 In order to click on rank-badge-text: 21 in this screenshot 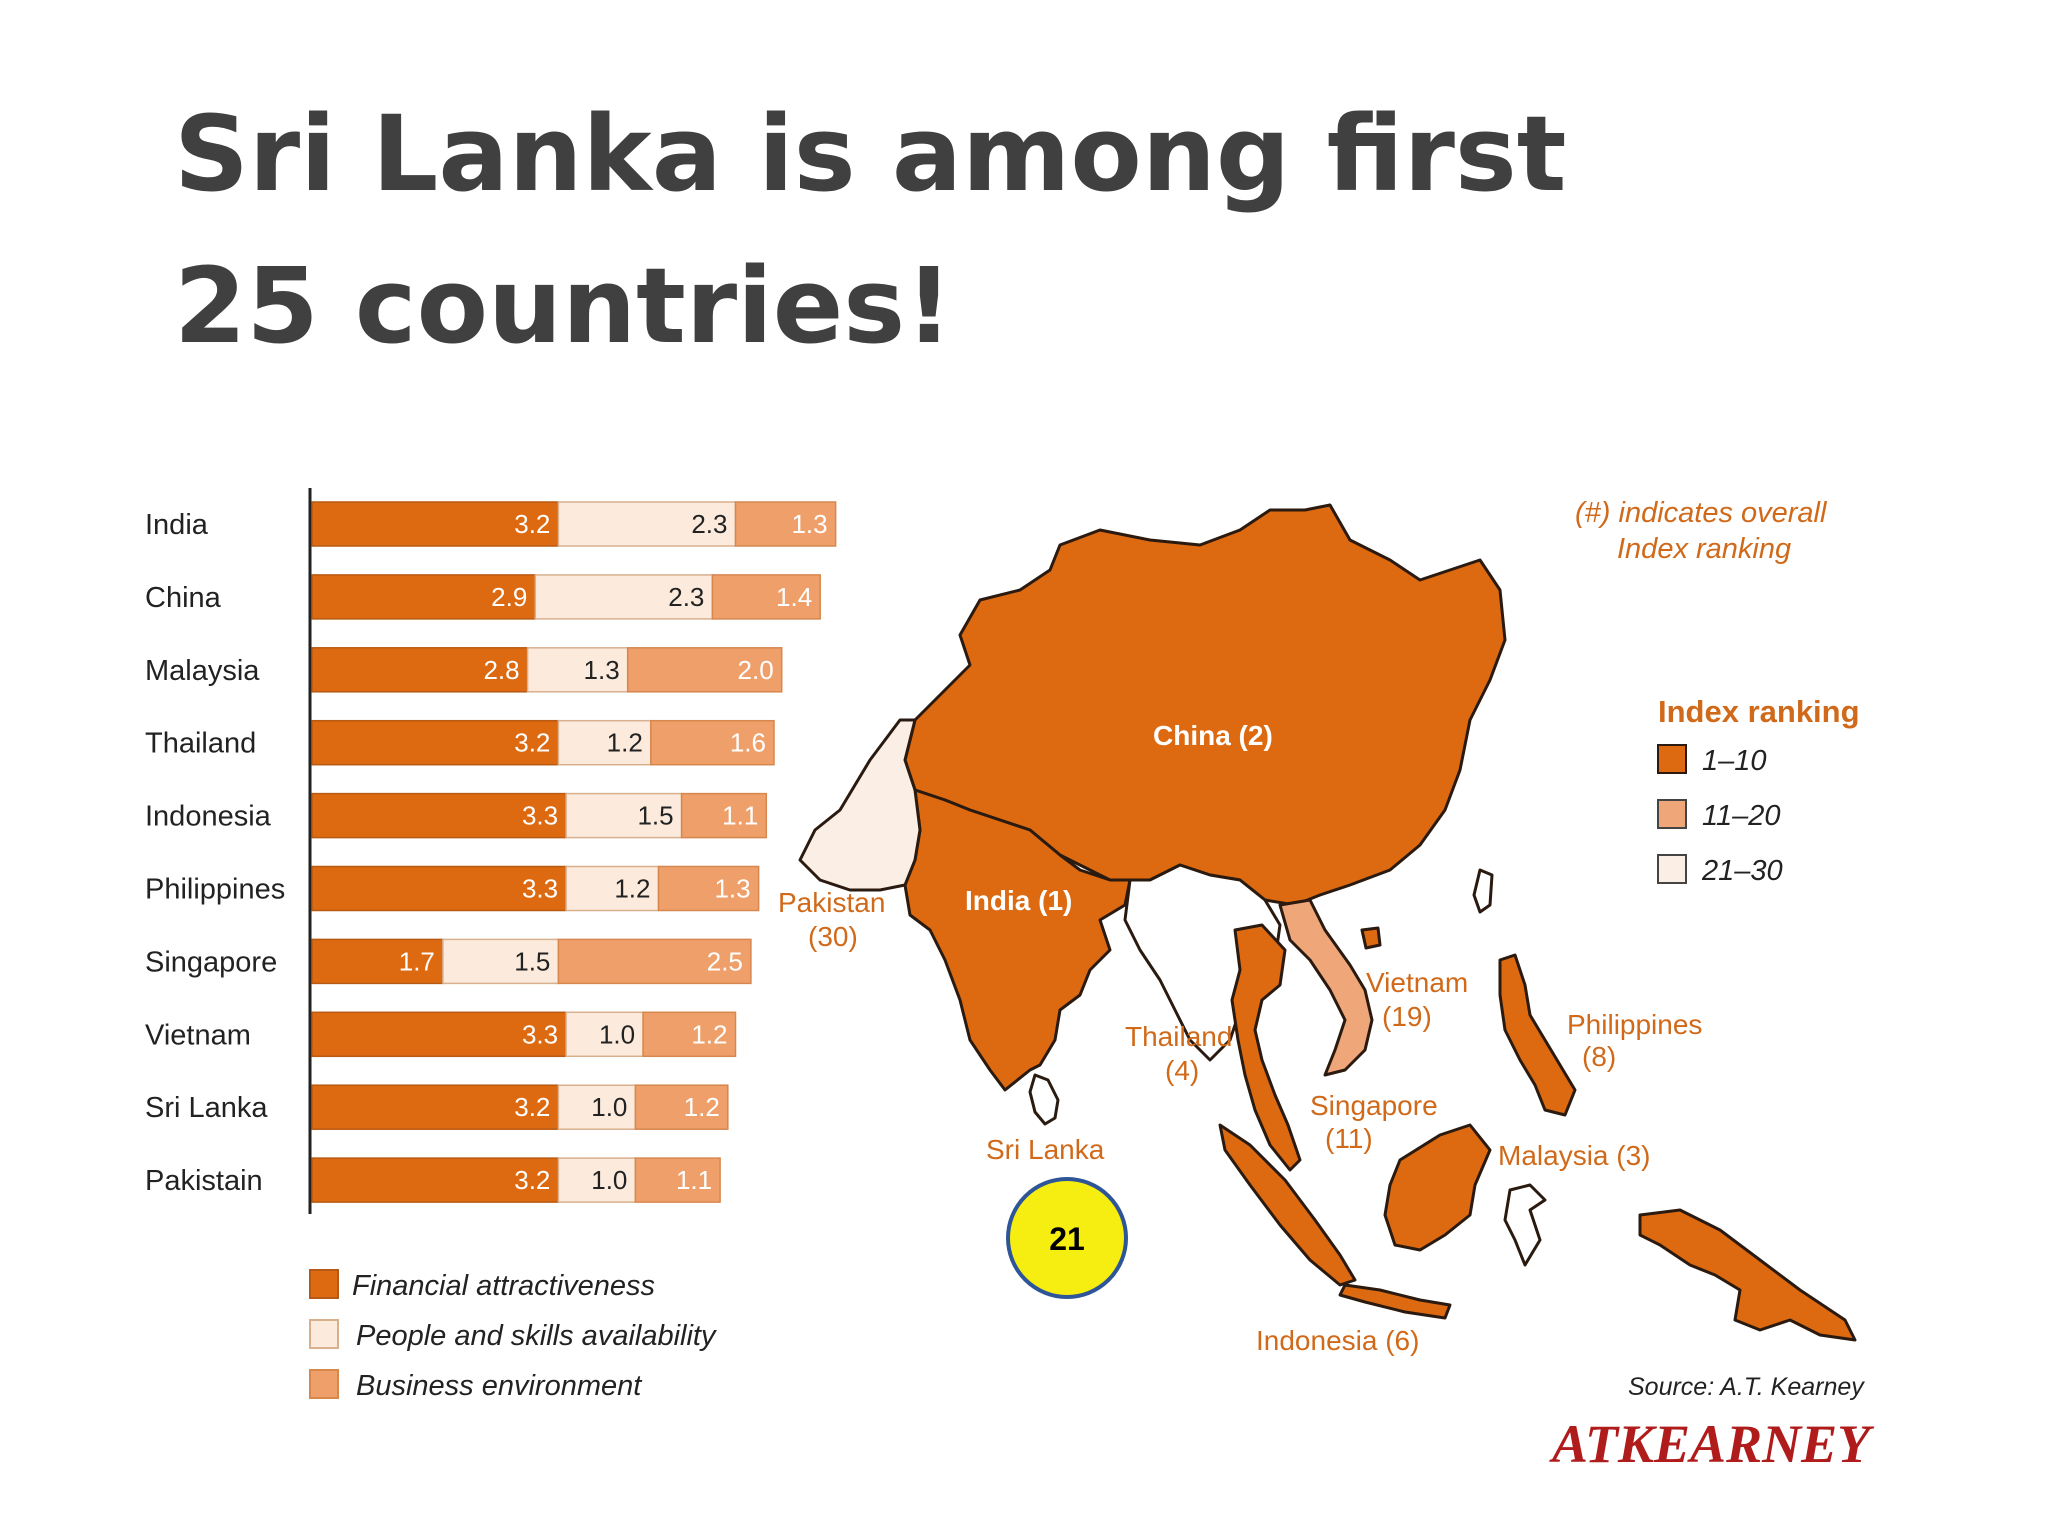, I will do `click(1067, 1239)`.